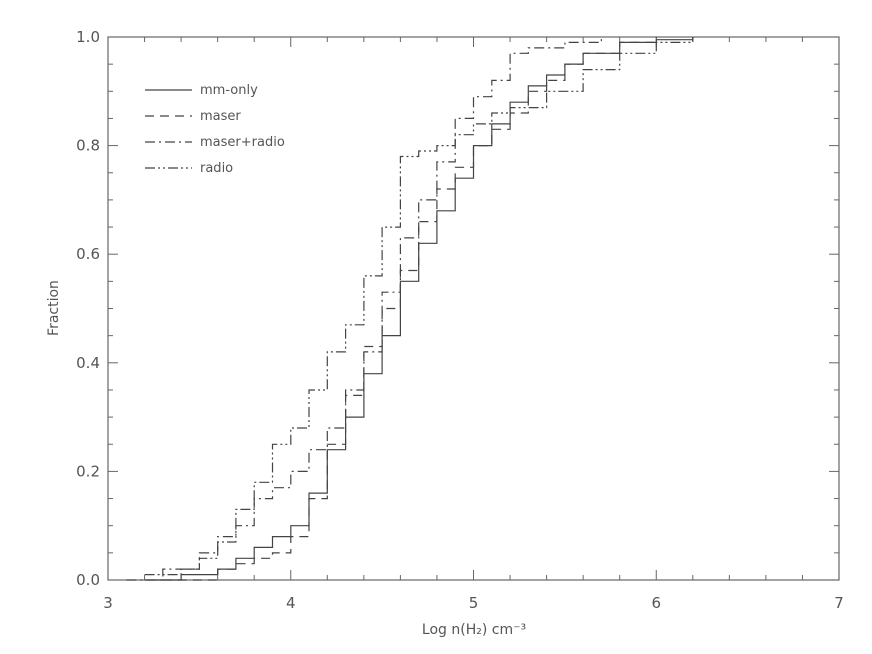 The width and height of the screenshot is (872, 654). What do you see at coordinates (474, 603) in the screenshot?
I see `x-tick-label: 5` at bounding box center [474, 603].